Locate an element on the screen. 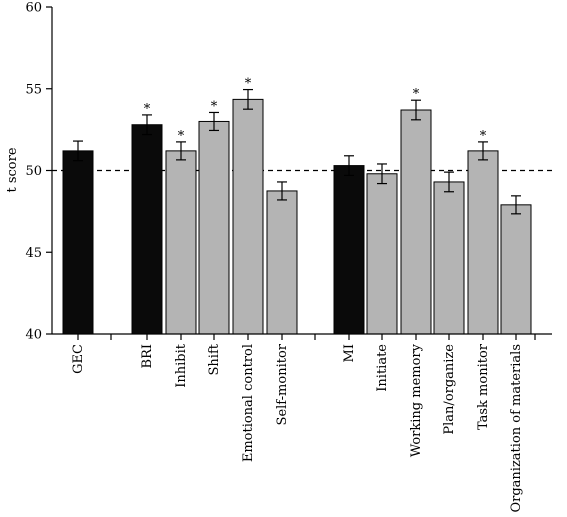 The height and width of the screenshot is (517, 567). x-tick-label: Initiate is located at coordinates (382, 368).